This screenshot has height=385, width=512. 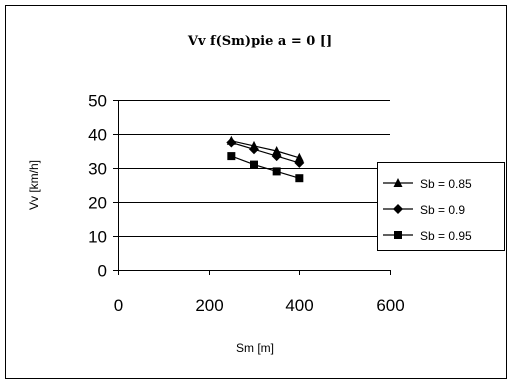 I want to click on x-tick-label-400: 400, so click(x=299, y=305).